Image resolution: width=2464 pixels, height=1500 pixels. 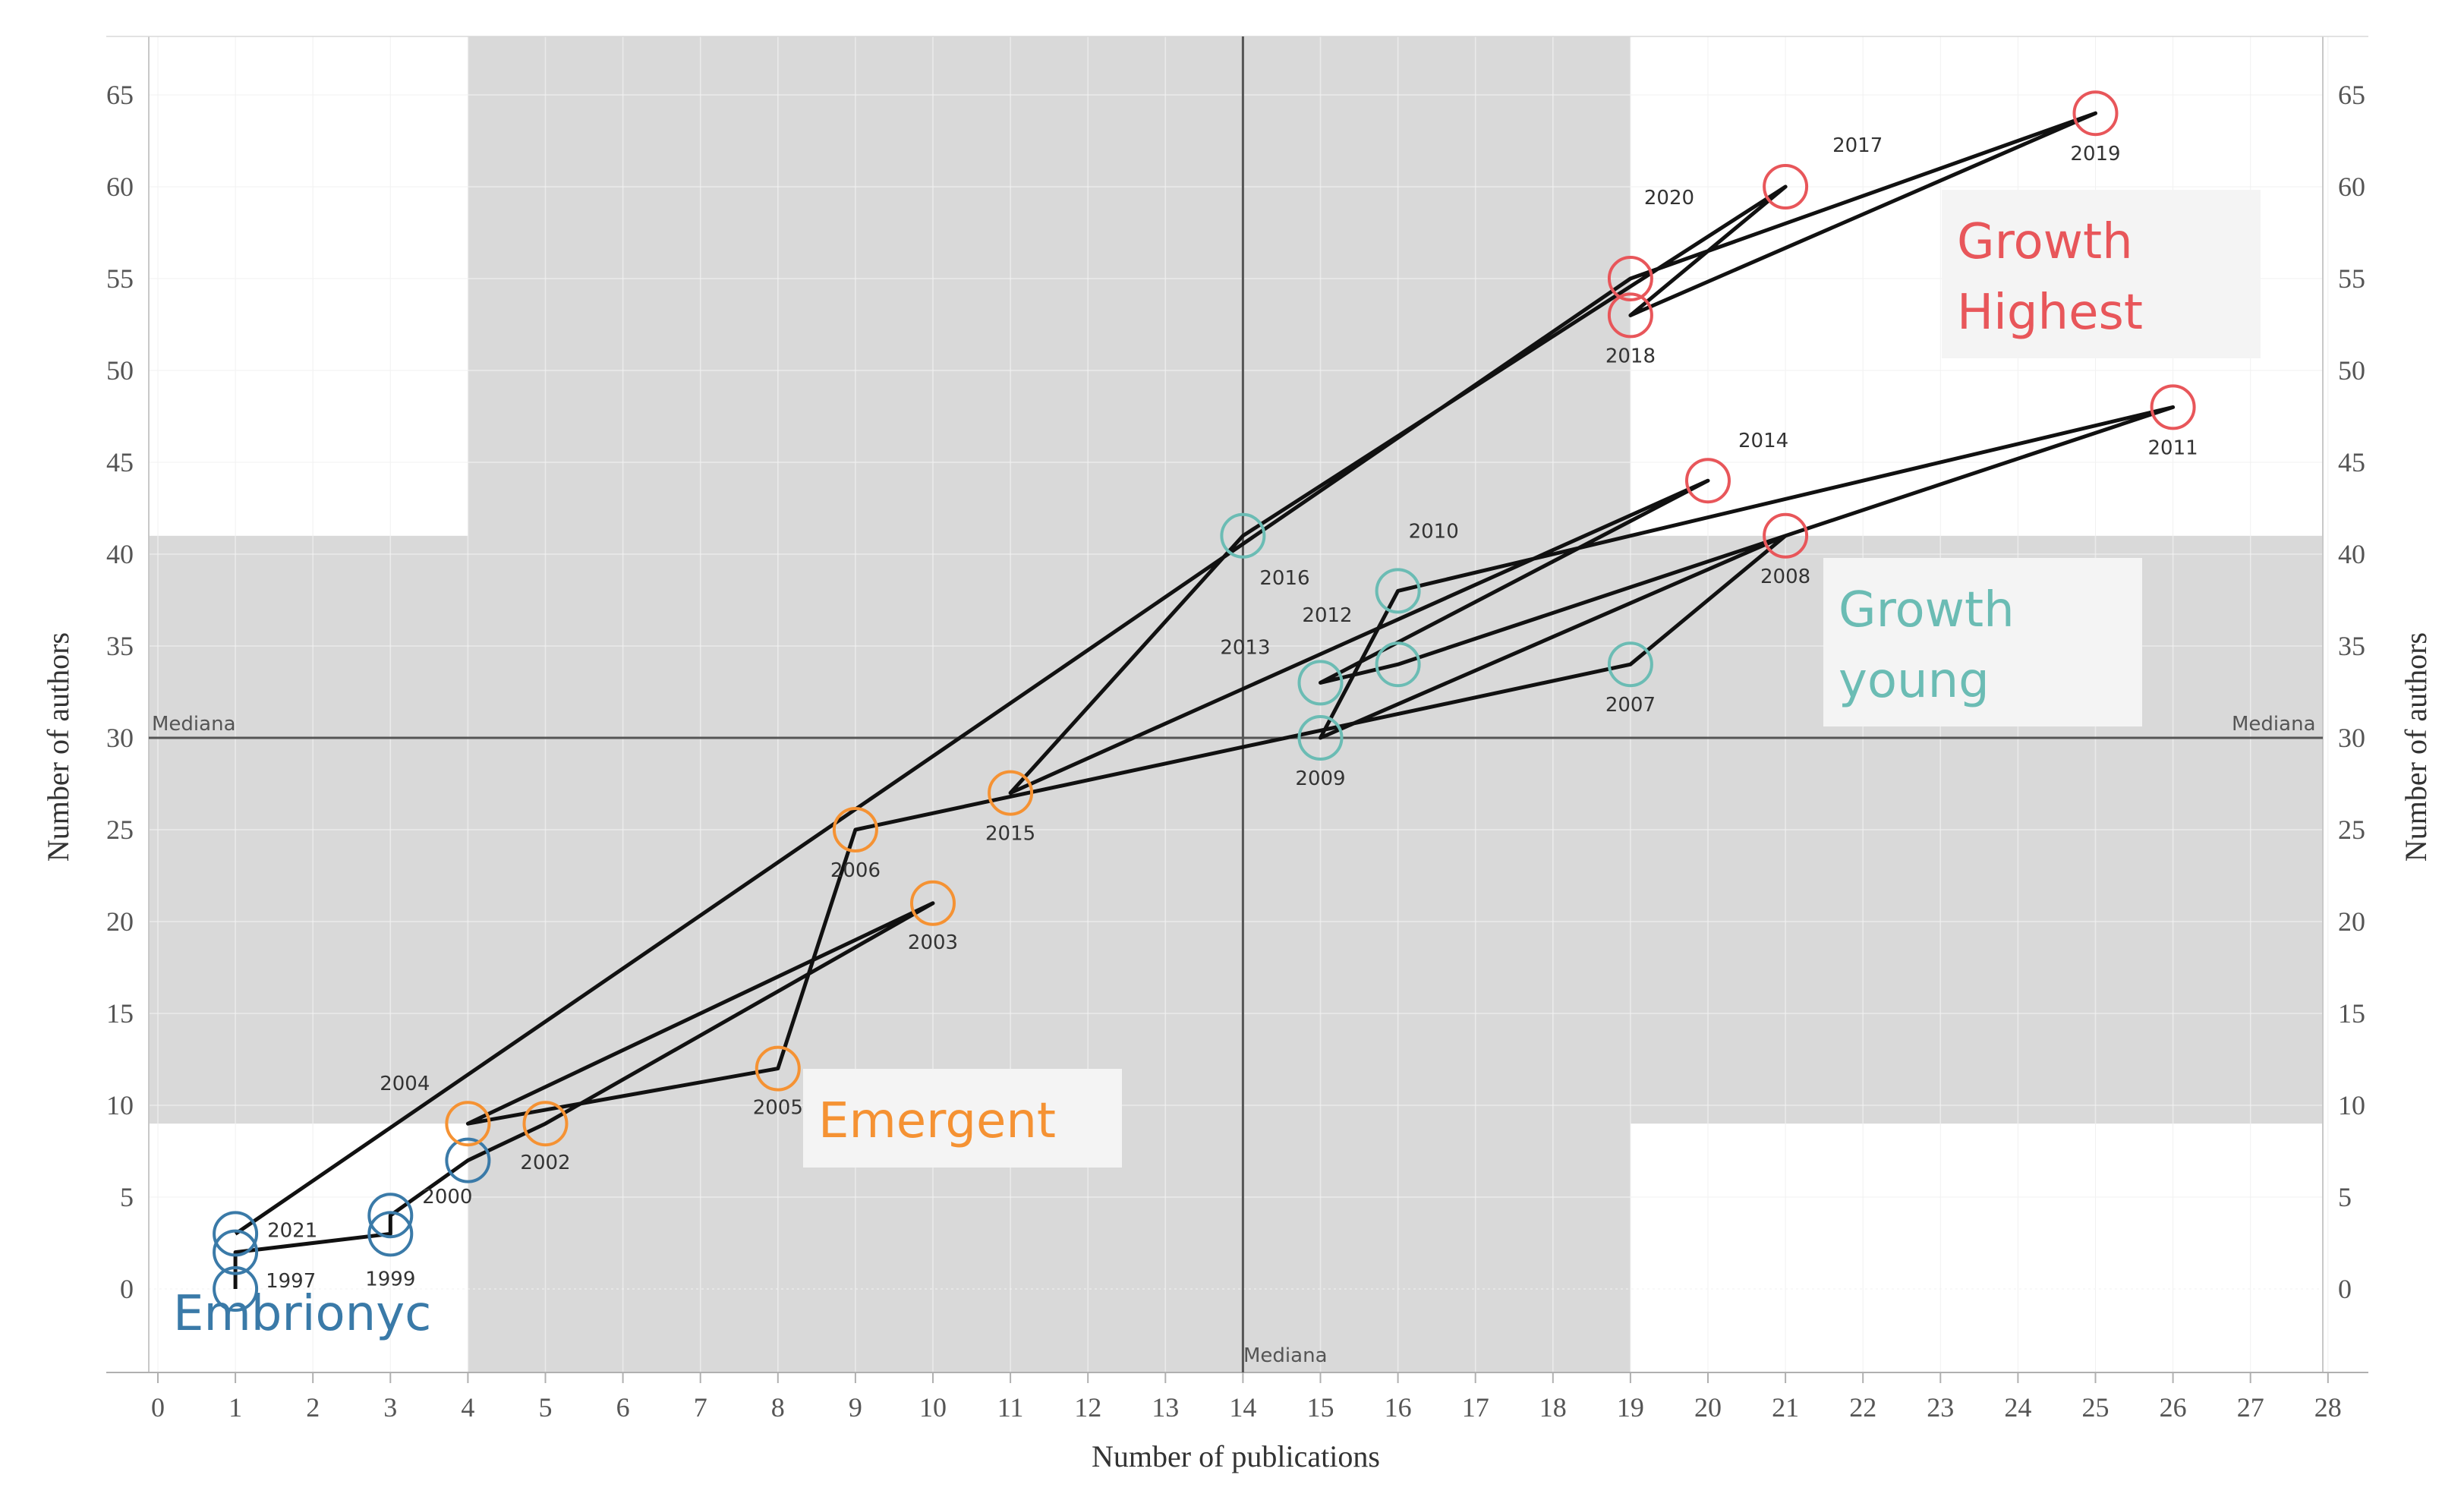 I want to click on y-tick-label-left: 65, so click(x=120, y=95).